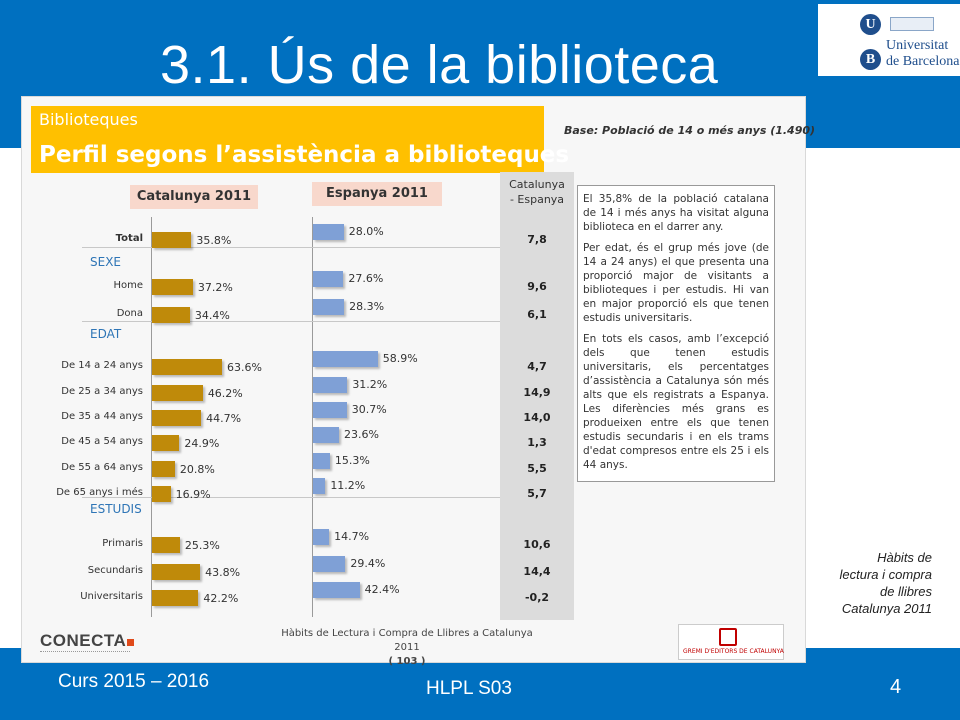 This screenshot has width=960, height=720. I want to click on difference-value: 6,1, so click(537, 314).